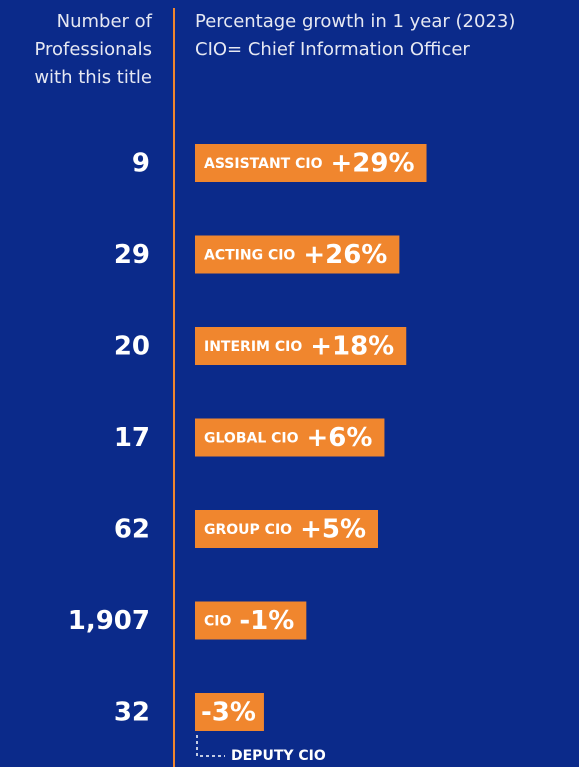 The image size is (579, 767). Describe the element at coordinates (93, 77) in the screenshot. I see `left-header: with this title` at that location.